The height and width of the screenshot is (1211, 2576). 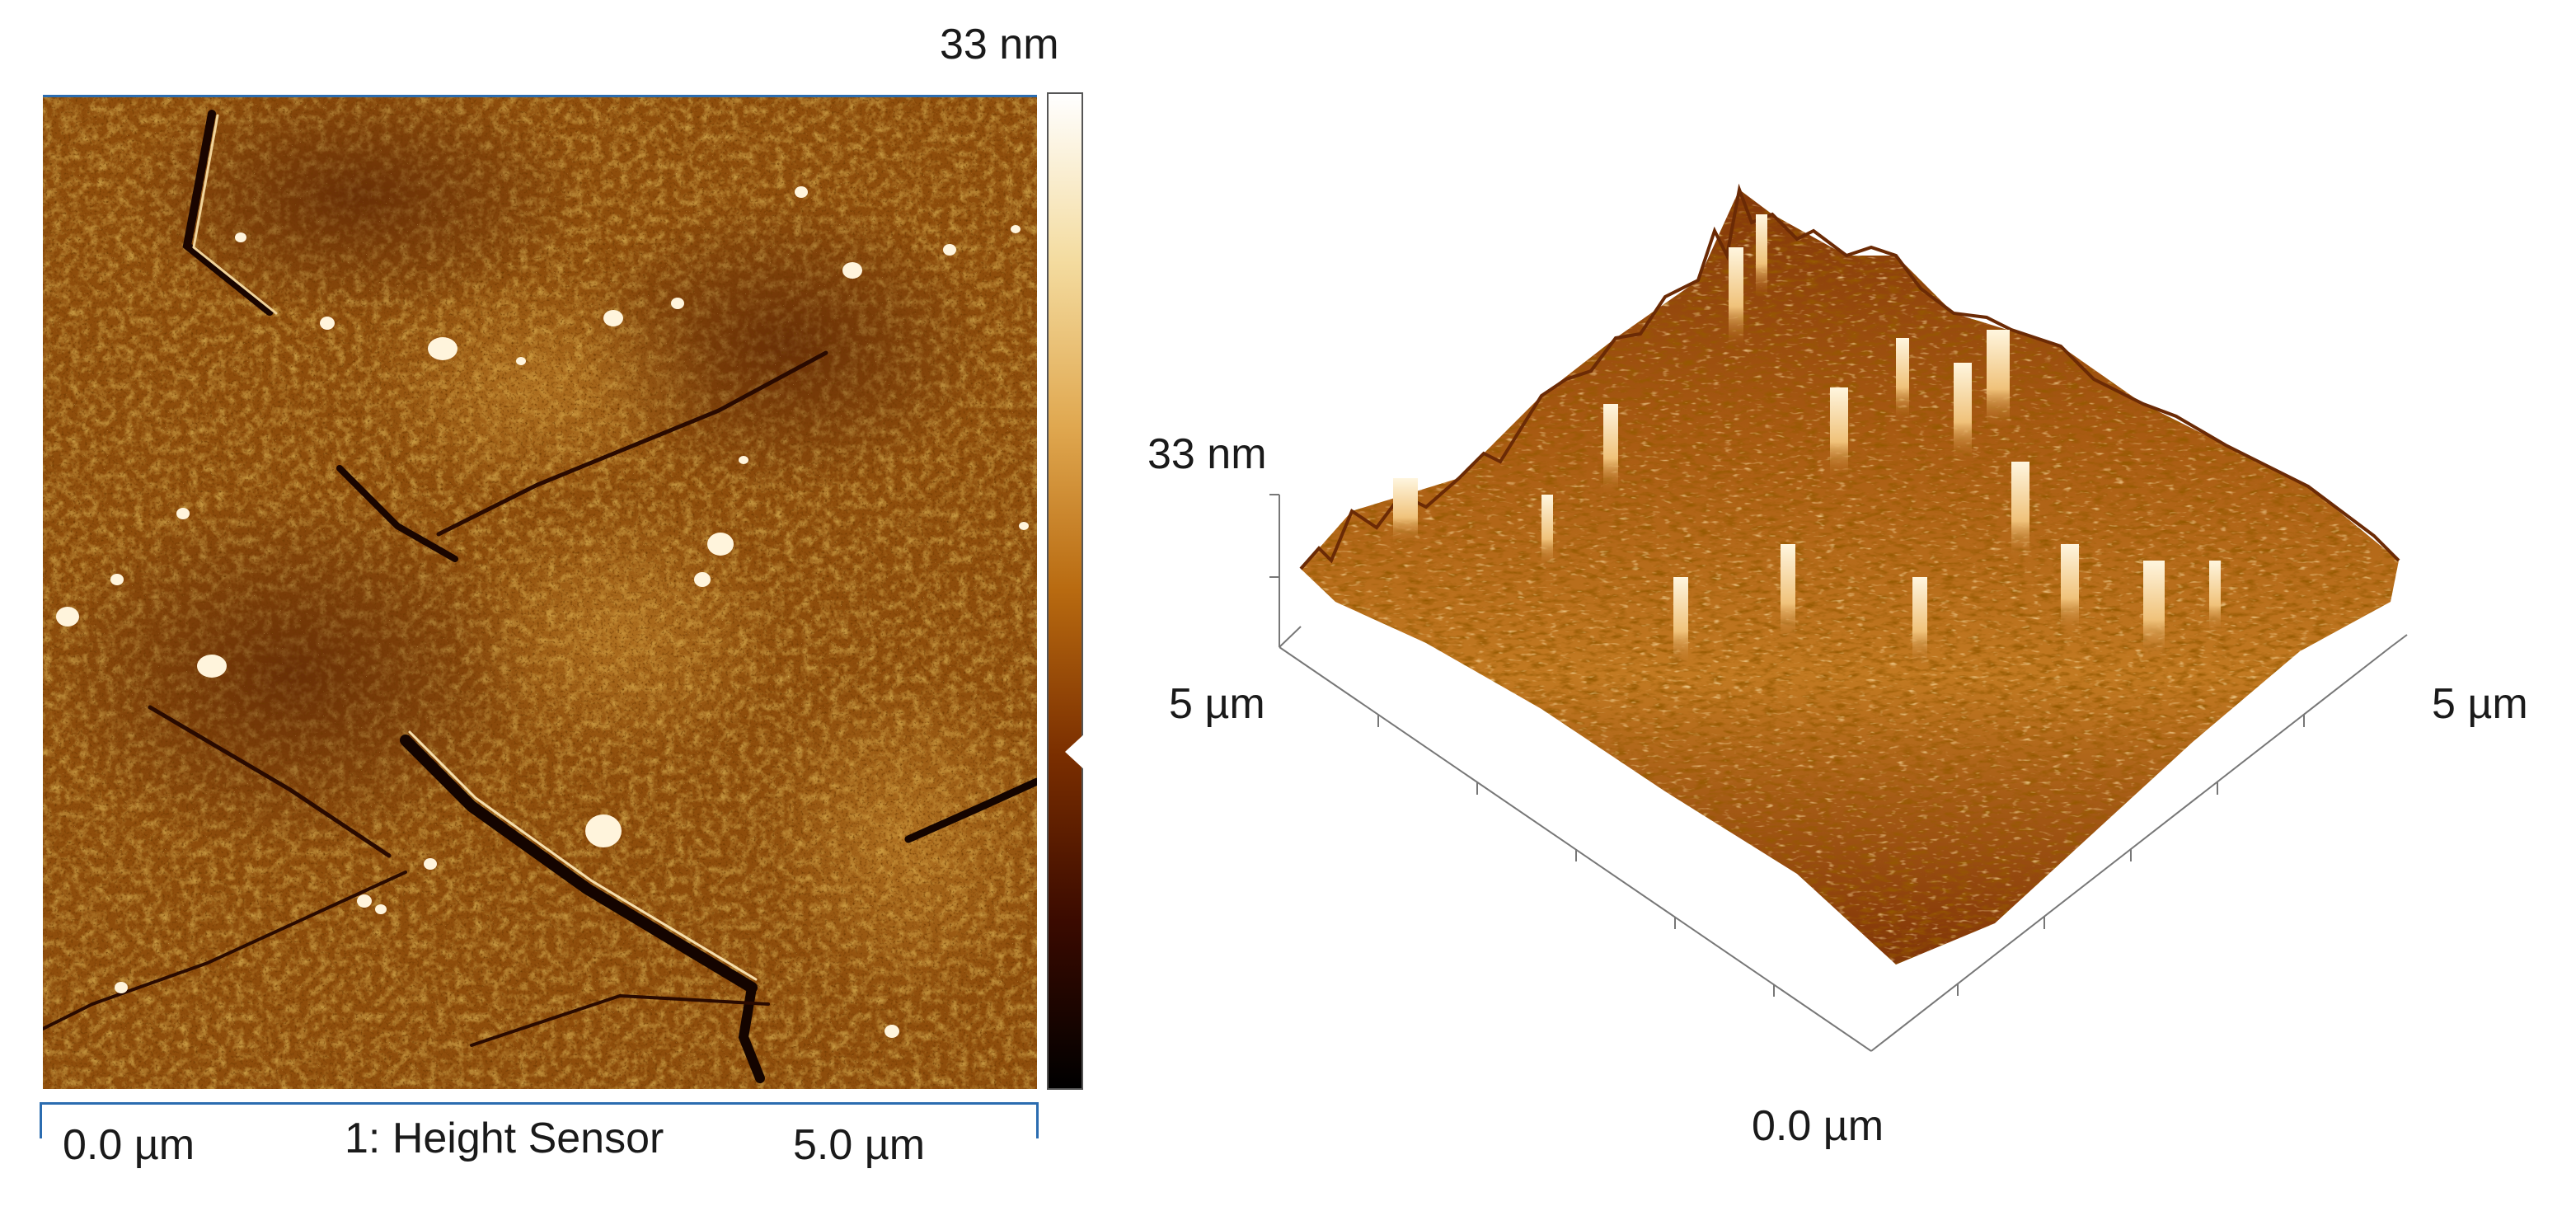 I want to click on channel-label: 1: Height Sensor, so click(x=504, y=1138).